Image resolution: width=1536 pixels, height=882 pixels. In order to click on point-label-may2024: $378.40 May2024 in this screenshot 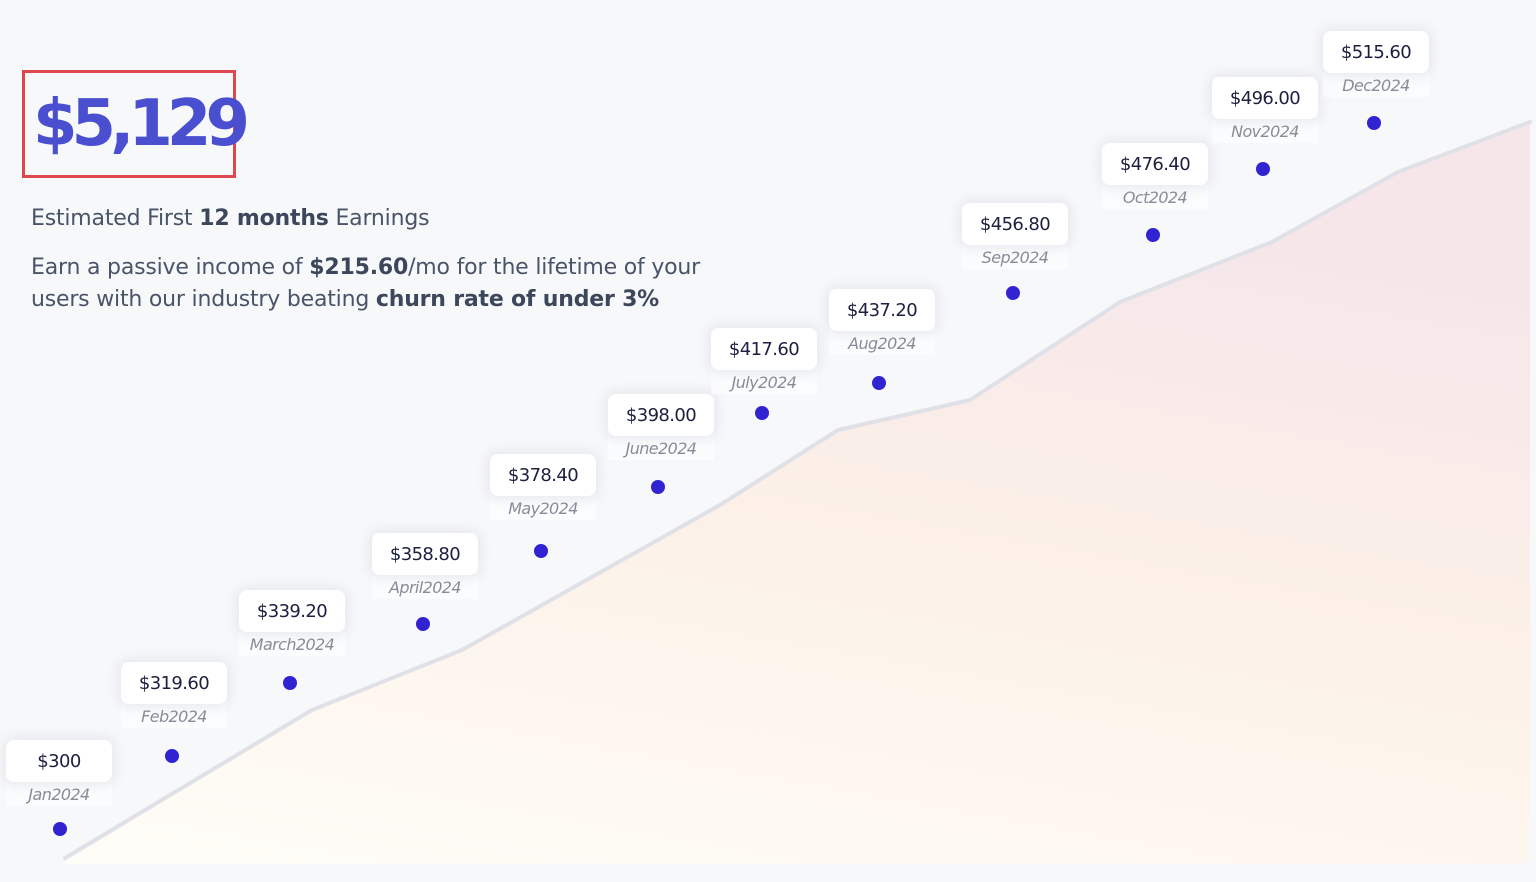, I will do `click(543, 487)`.